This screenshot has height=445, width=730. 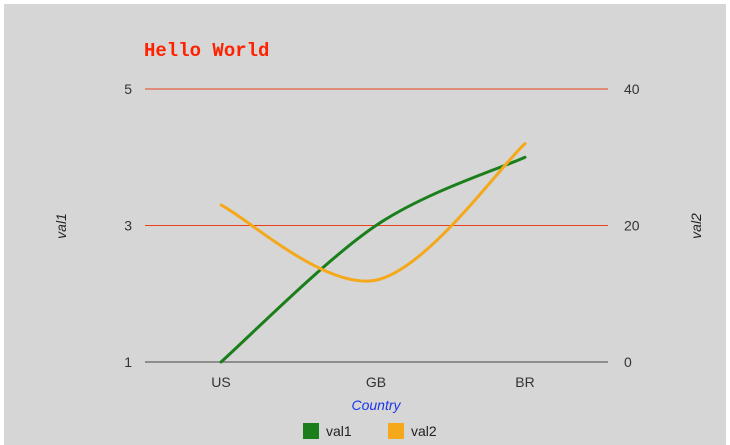 I want to click on left-axis-ticks: 1 3 5, so click(x=128, y=225).